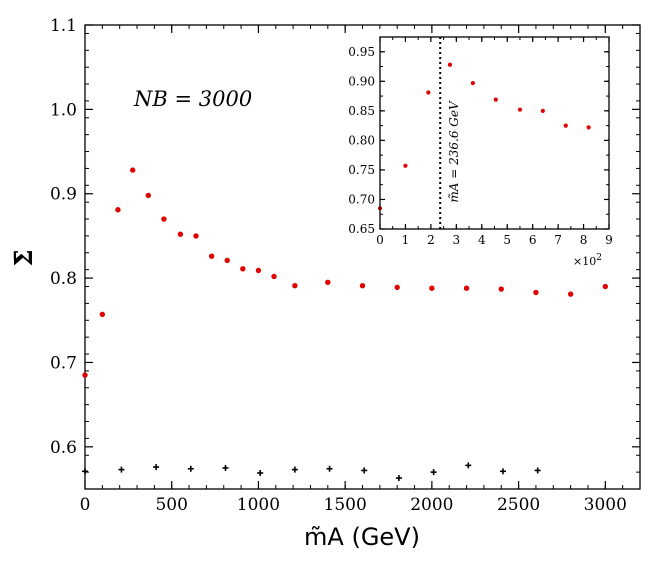 This screenshot has height=568, width=653. I want to click on inset-plot-frame, so click(494, 133).